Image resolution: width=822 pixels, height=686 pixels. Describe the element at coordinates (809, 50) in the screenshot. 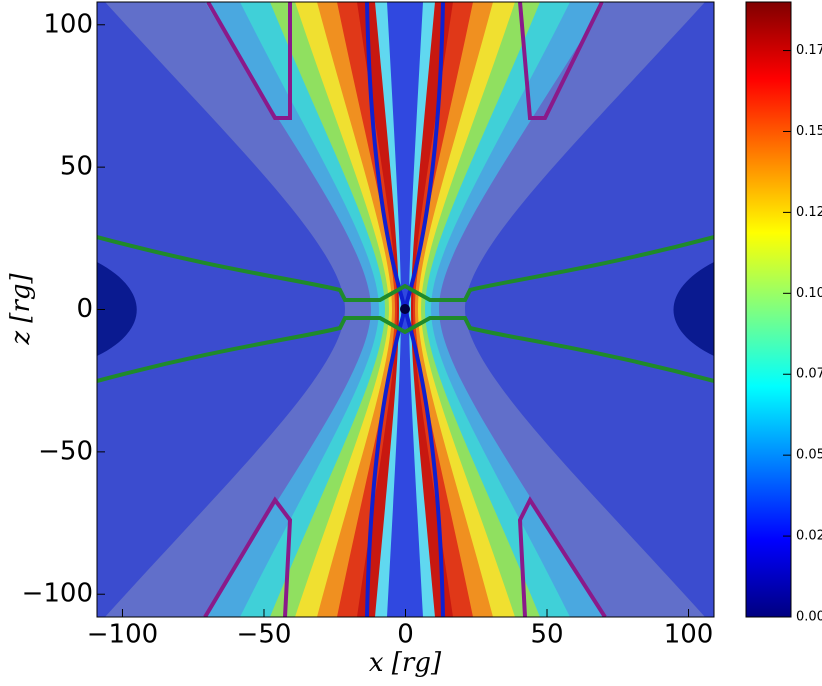

I see `colorbar-tick-label: 0.175` at that location.